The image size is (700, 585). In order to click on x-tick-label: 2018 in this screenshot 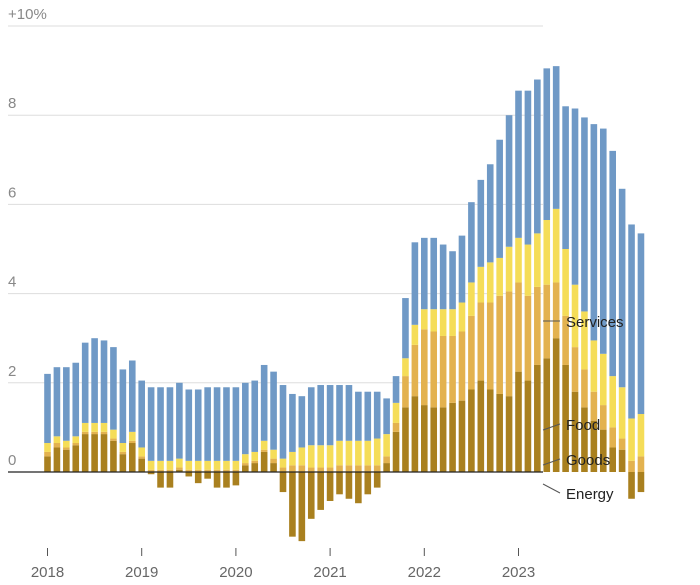, I will do `click(47, 572)`.